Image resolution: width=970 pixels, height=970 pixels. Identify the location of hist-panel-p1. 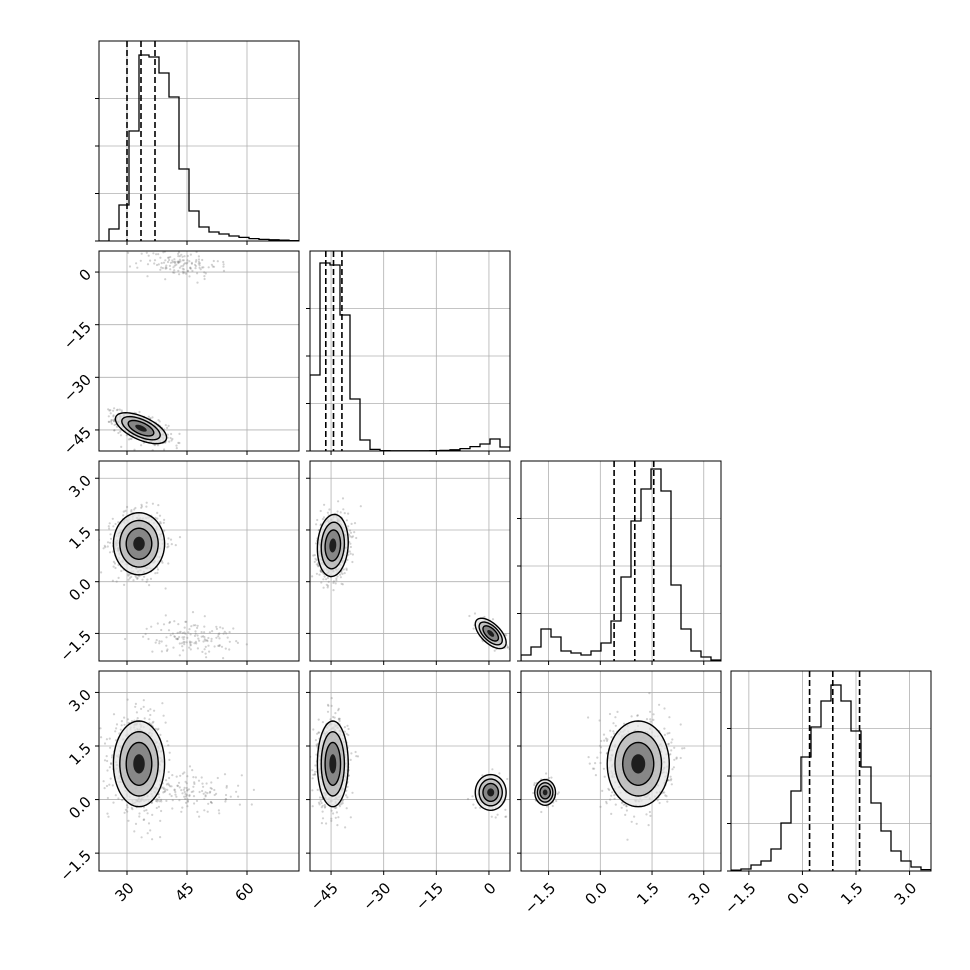
(408, 351).